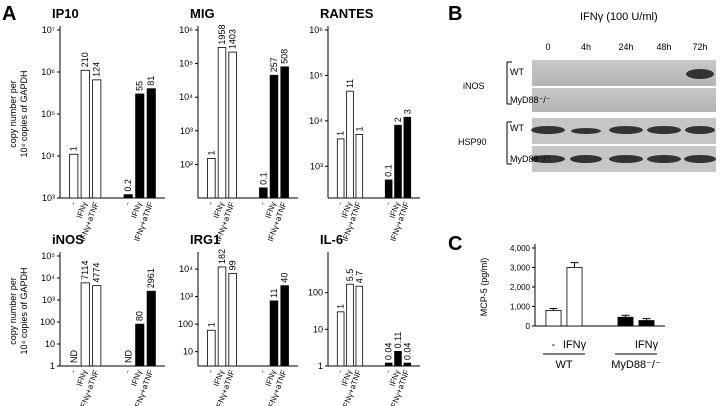 The height and width of the screenshot is (406, 720). What do you see at coordinates (48, 30) in the screenshot?
I see `y-tick-label: 10⁷` at bounding box center [48, 30].